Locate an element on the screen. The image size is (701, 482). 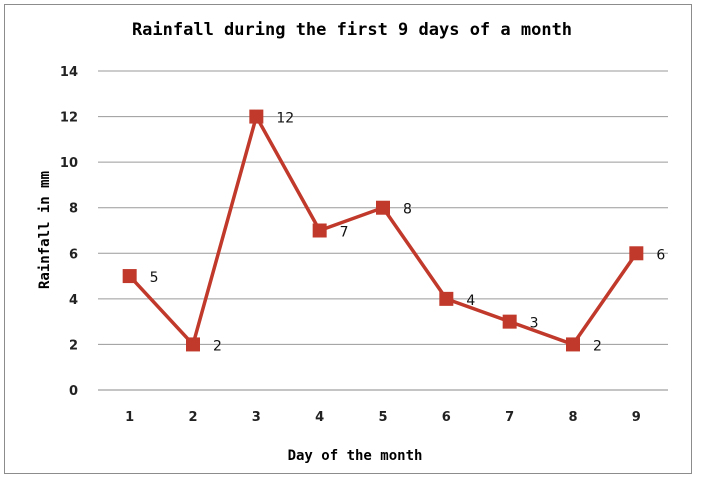
x-tick-label: 3 is located at coordinates (256, 417).